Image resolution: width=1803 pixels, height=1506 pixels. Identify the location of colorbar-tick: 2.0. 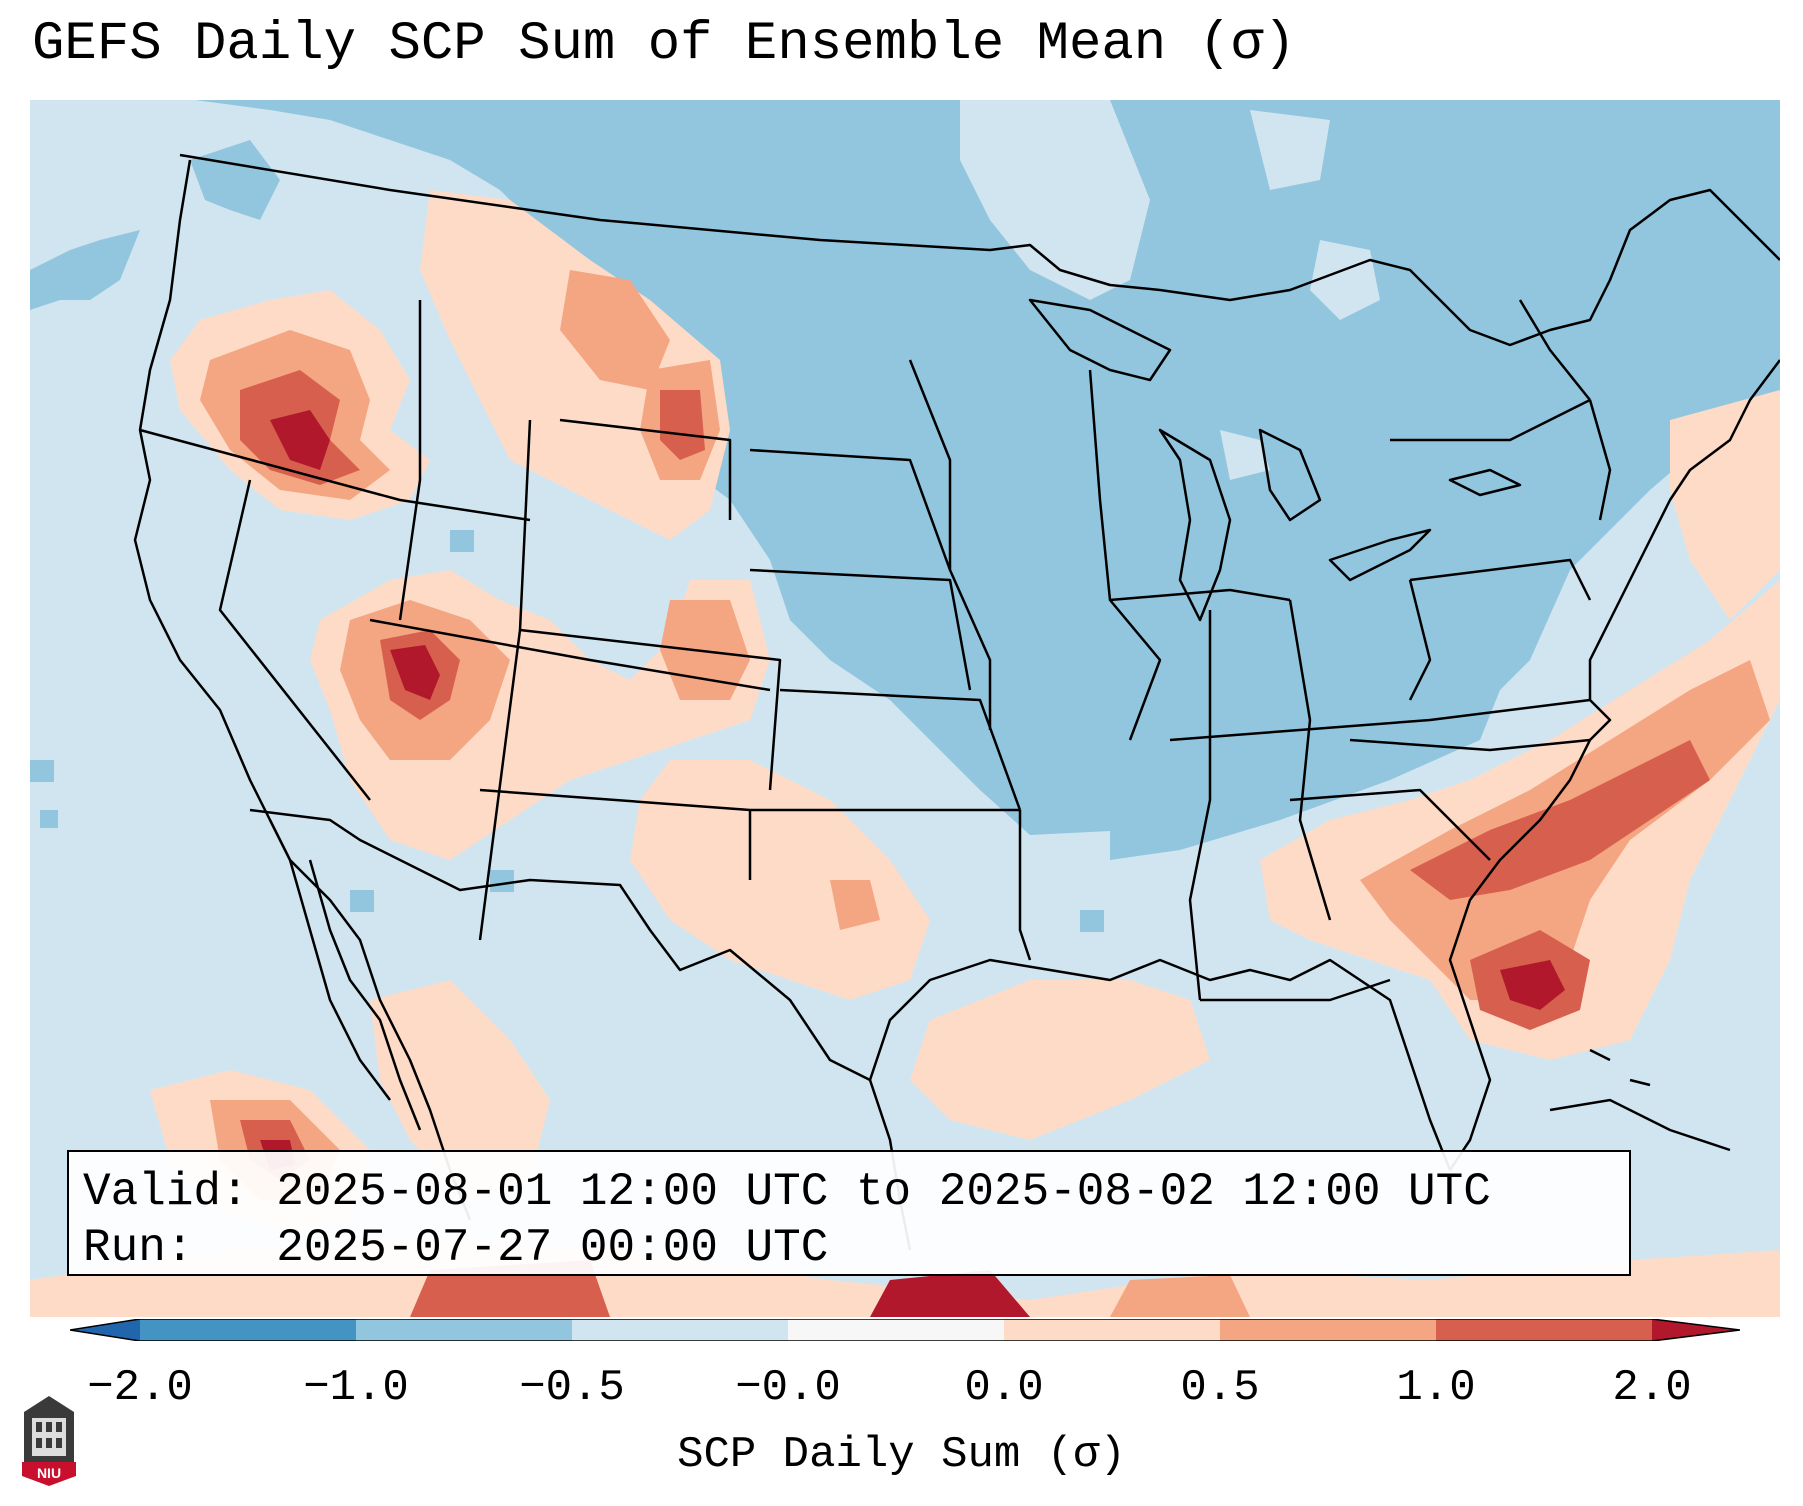
(1652, 1388).